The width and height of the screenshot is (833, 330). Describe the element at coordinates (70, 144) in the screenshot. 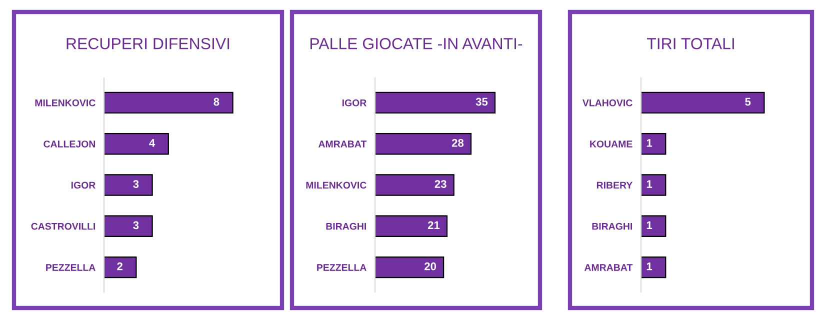

I see `y-tick-label: CALLEJON` at that location.